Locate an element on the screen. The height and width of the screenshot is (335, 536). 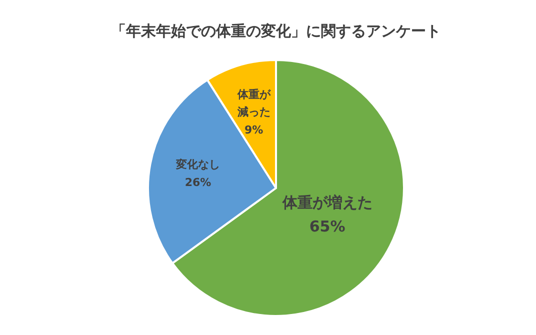
slice-label: 体重が増えた is located at coordinates (326, 202).